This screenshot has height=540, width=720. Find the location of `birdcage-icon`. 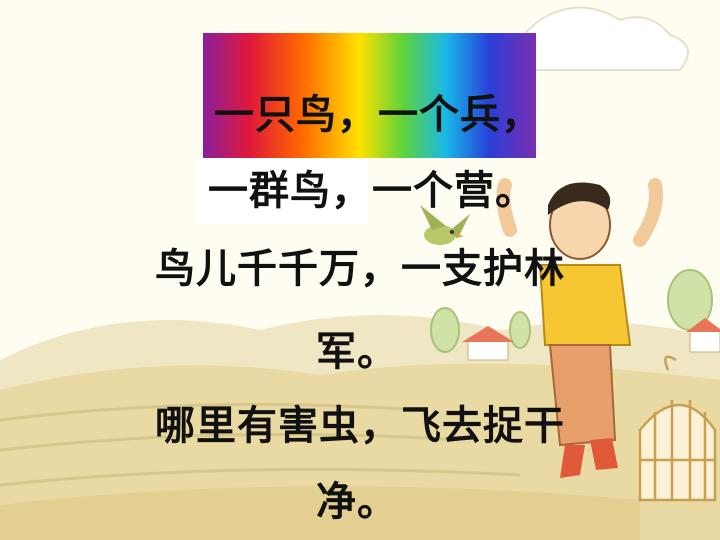

birdcage-icon is located at coordinates (677, 428).